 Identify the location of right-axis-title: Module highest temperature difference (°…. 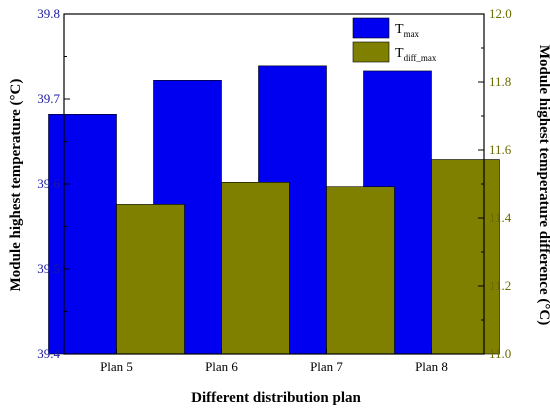
(543, 185).